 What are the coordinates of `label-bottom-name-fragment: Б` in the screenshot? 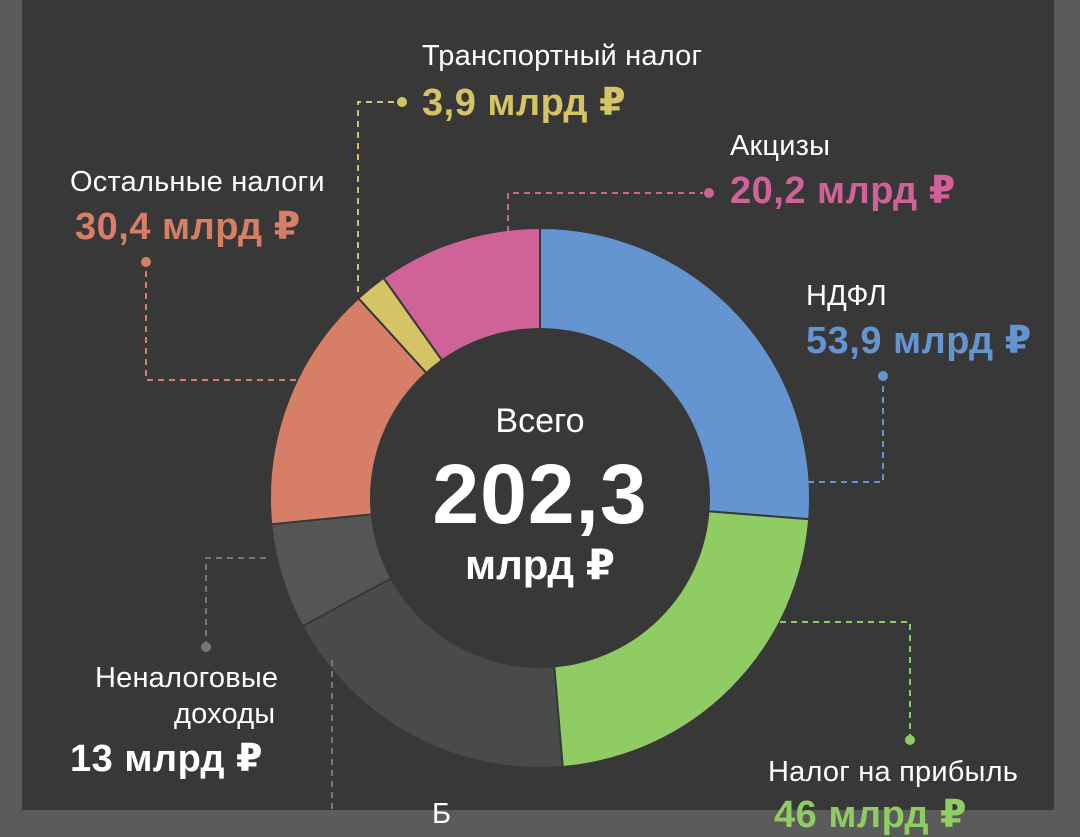 It's located at (442, 814).